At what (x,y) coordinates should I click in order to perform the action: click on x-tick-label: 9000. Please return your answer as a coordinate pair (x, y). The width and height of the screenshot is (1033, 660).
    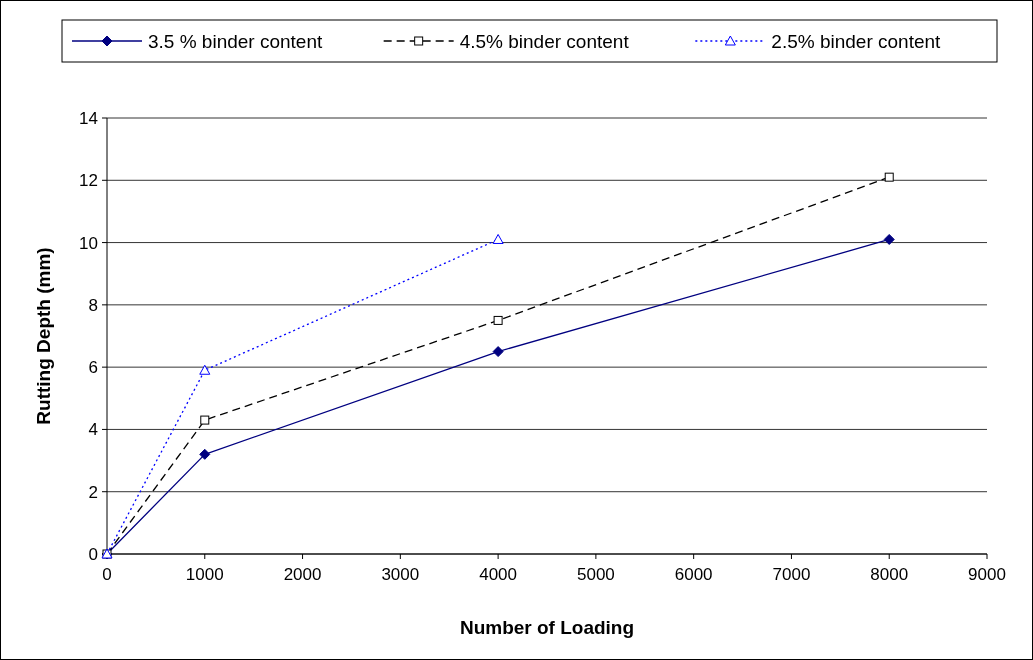
    Looking at the image, I should click on (987, 574).